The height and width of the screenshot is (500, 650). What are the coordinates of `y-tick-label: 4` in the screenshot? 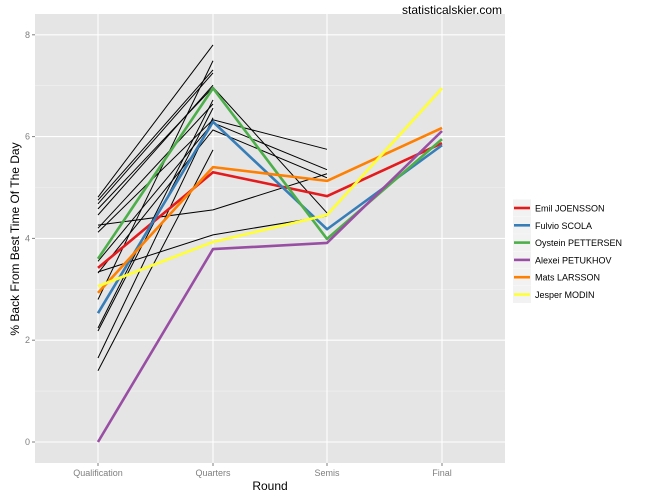 It's located at (27, 238).